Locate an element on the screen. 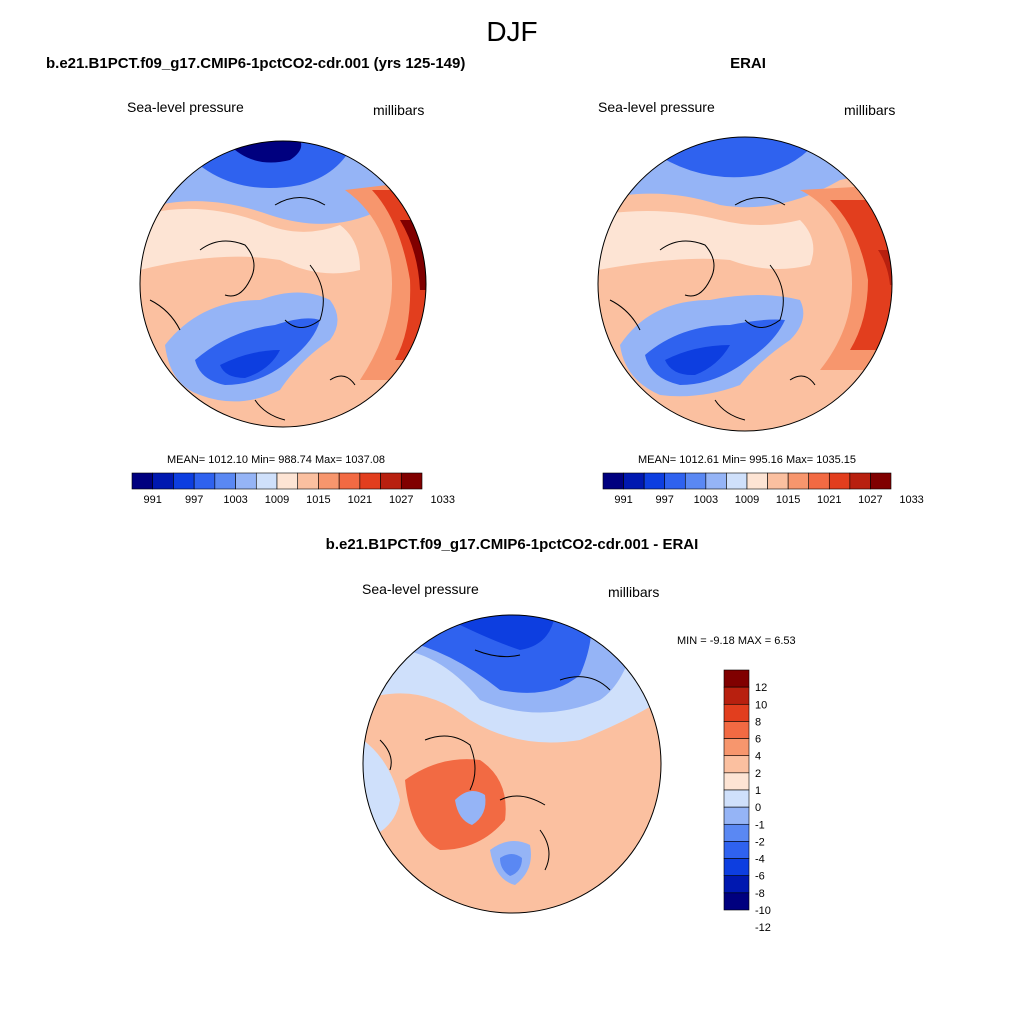 This screenshot has height=1024, width=1024. panel-model-map is located at coordinates (283, 284).